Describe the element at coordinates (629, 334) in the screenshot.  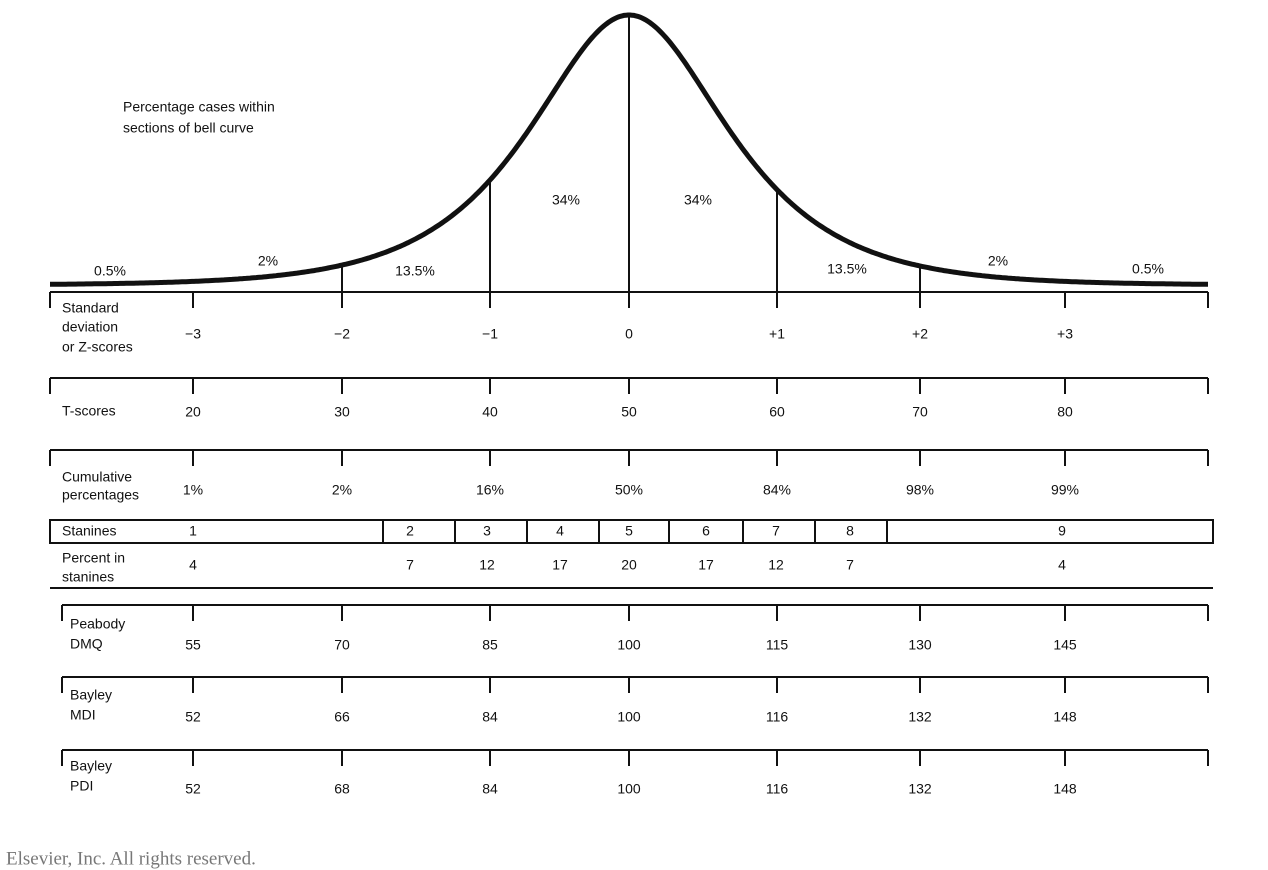
I see `scale-value: 0` at that location.